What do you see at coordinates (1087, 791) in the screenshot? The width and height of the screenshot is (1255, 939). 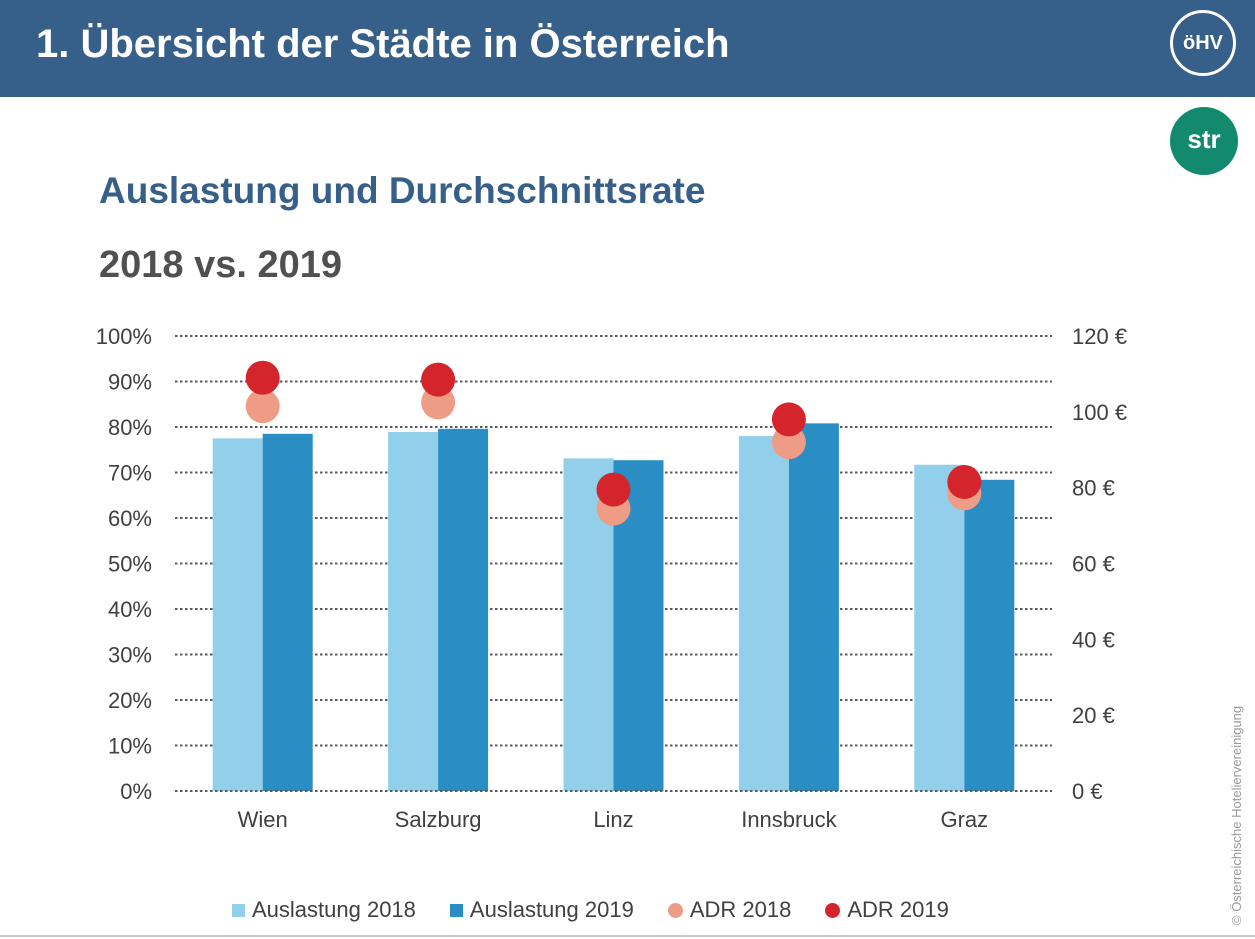 I see `y-right-tick-label: 0 €` at bounding box center [1087, 791].